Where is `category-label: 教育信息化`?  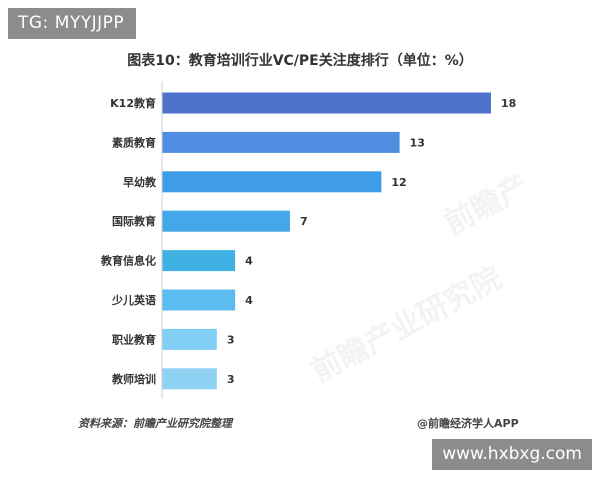 category-label: 教育信息化 is located at coordinates (128, 261).